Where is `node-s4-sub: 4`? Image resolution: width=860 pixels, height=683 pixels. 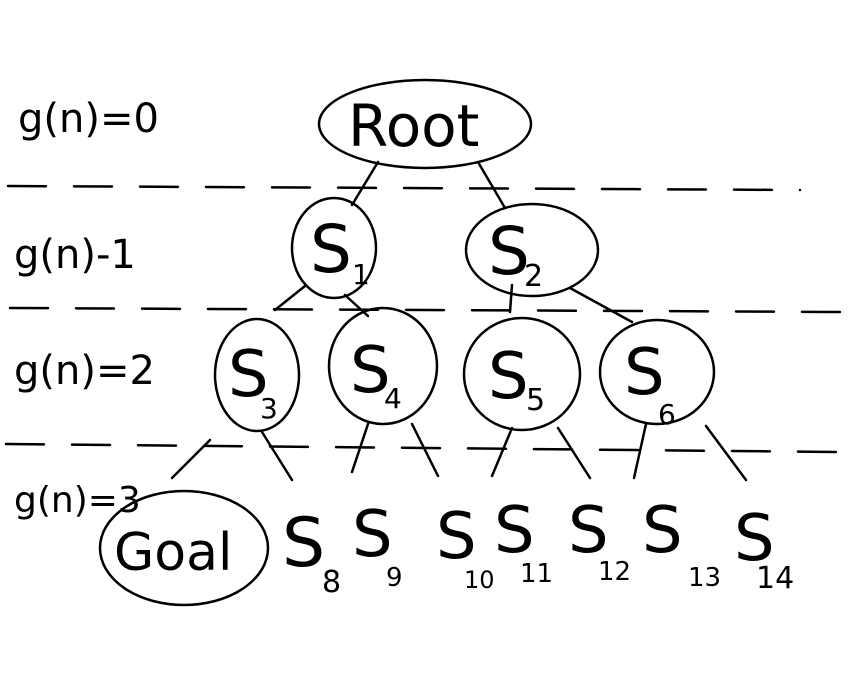 node-s4-sub: 4 is located at coordinates (393, 398).